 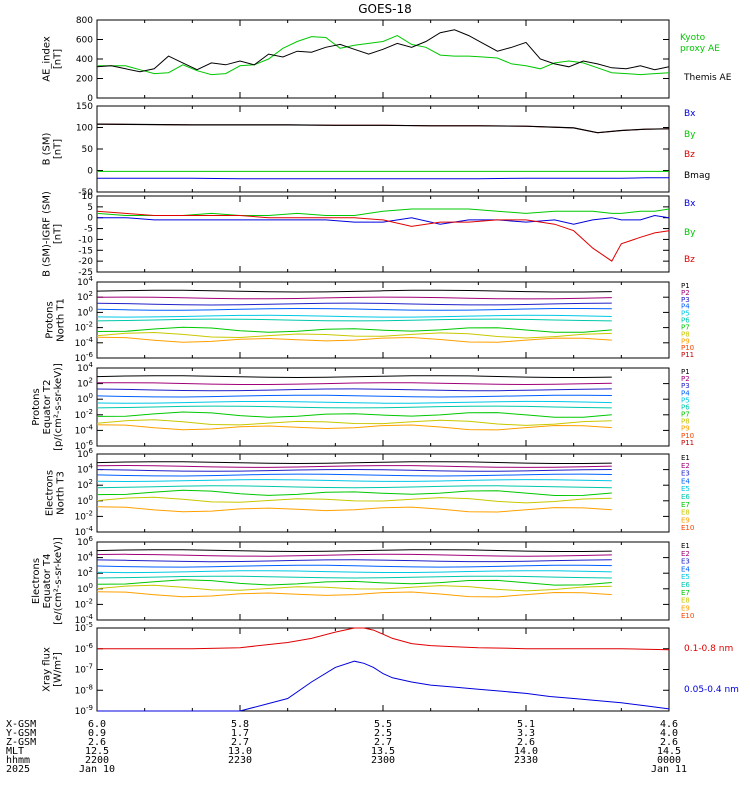 What do you see at coordinates (47, 59) in the screenshot?
I see `y-axis-label-line: AE_index` at bounding box center [47, 59].